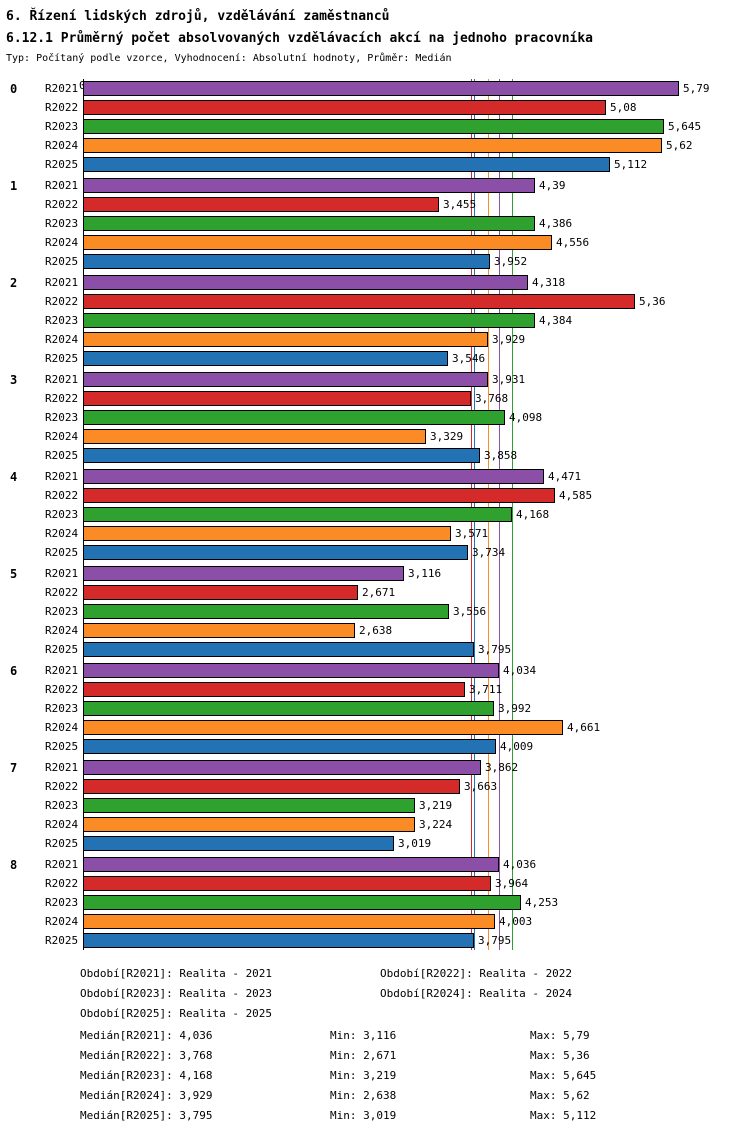  What do you see at coordinates (375, 495) in the screenshot?
I see `bar-row: R2022 4,585` at bounding box center [375, 495].